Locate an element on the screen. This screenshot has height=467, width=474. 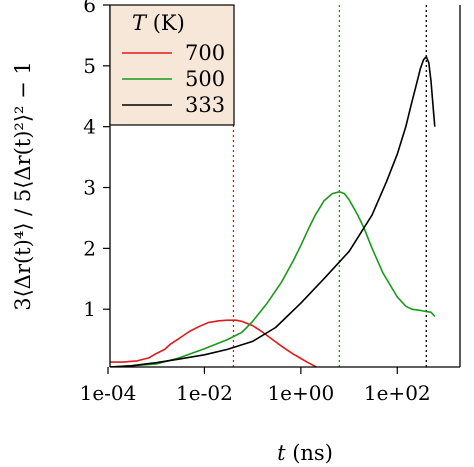
legend-title: T (K) is located at coordinates (158, 23).